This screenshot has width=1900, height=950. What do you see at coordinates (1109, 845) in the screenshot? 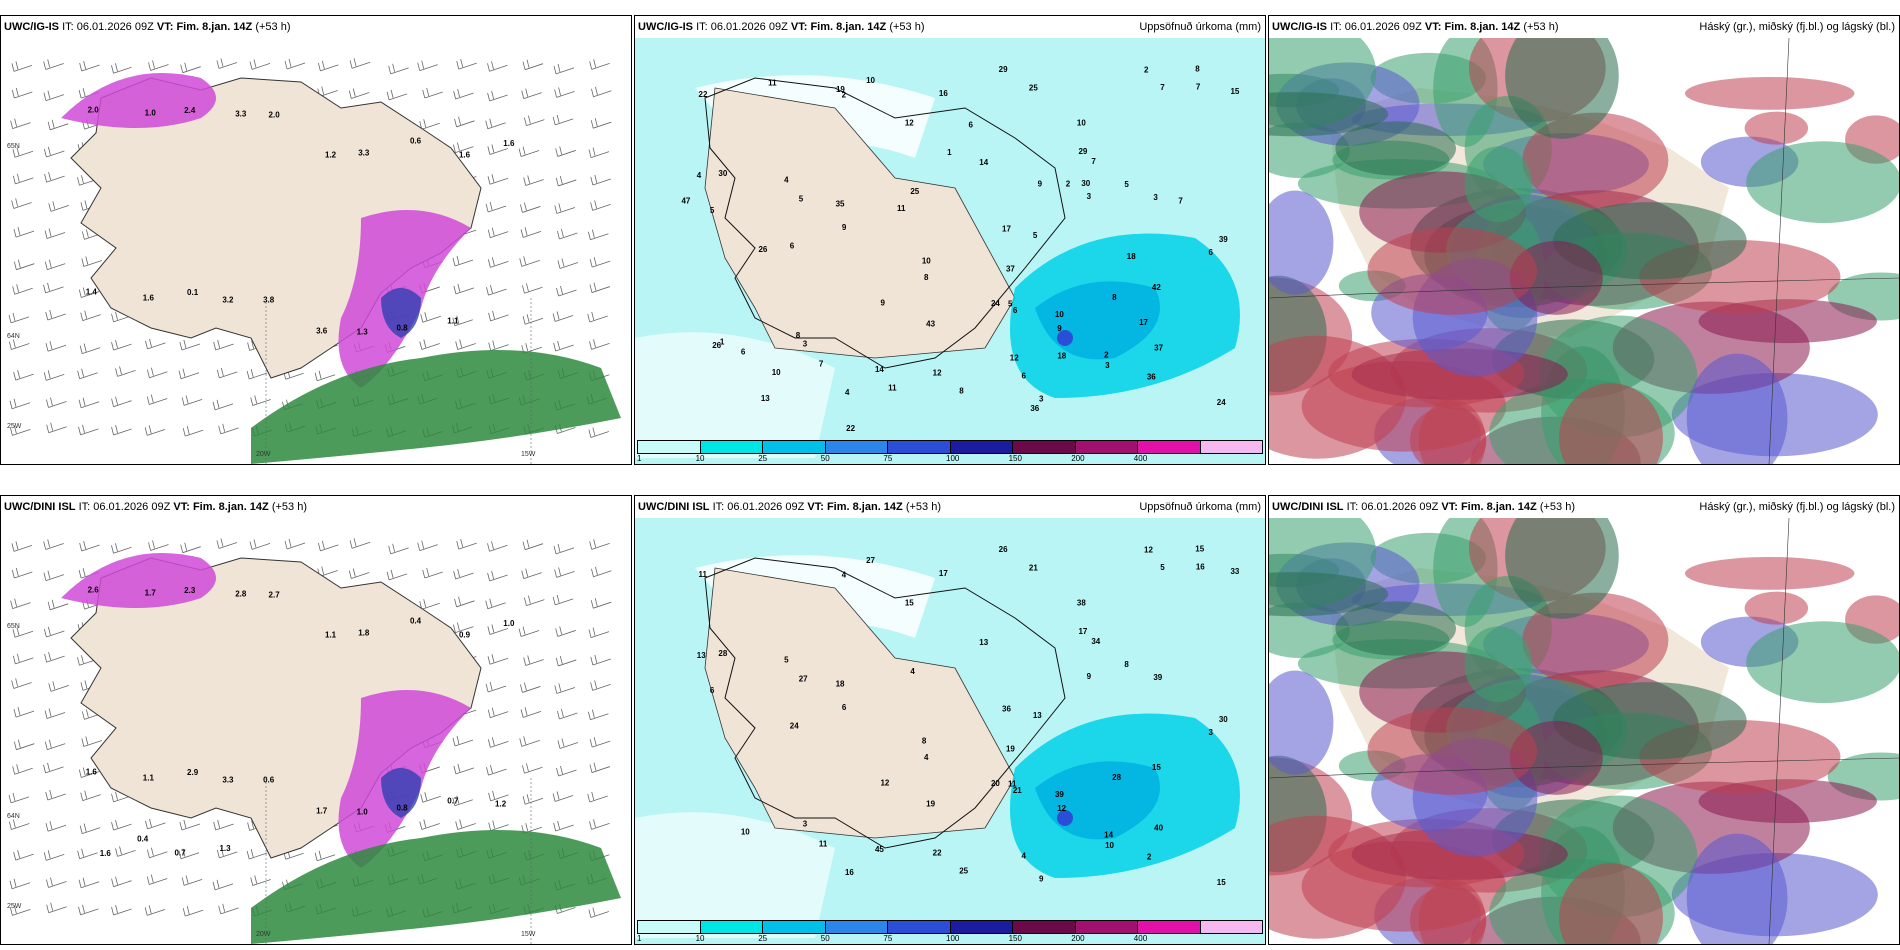
I see `precip-value: 10` at bounding box center [1109, 845].